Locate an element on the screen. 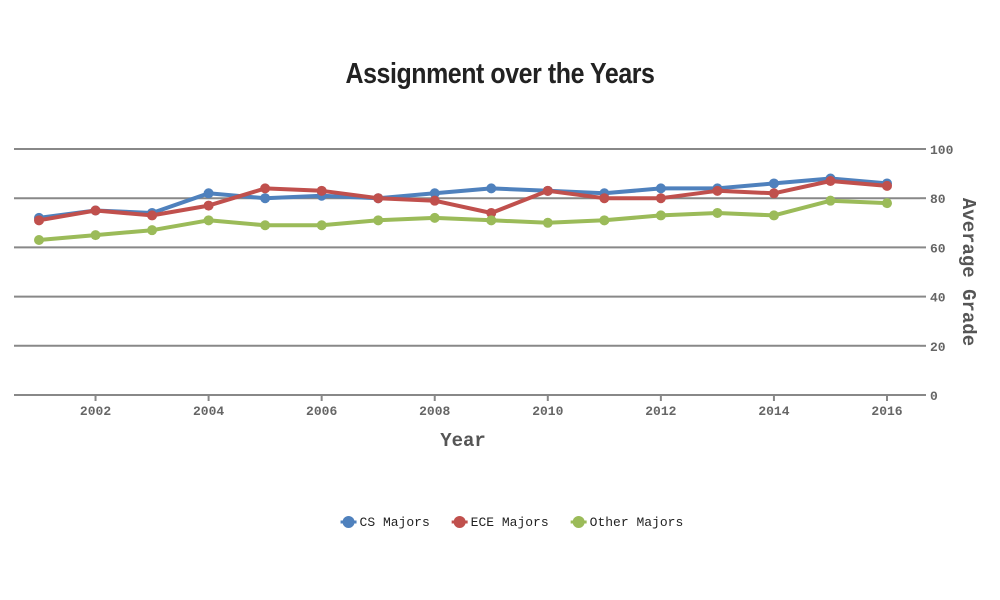 The image size is (1000, 600). legend-item-ece-majors: ECE Majors is located at coordinates (500, 522).